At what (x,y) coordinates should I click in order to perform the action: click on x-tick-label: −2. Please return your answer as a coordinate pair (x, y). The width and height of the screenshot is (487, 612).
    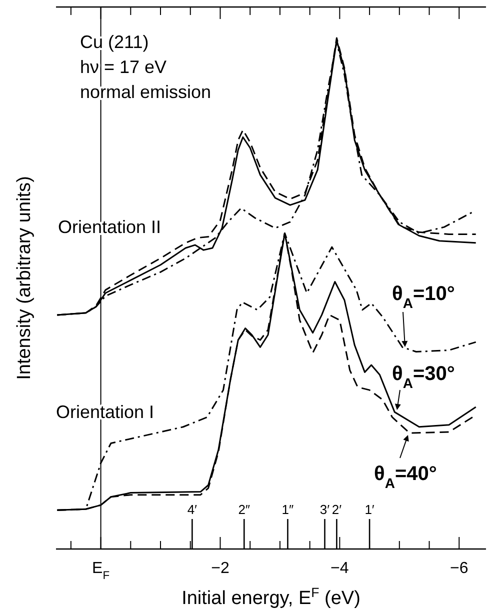
    Looking at the image, I should click on (220, 568).